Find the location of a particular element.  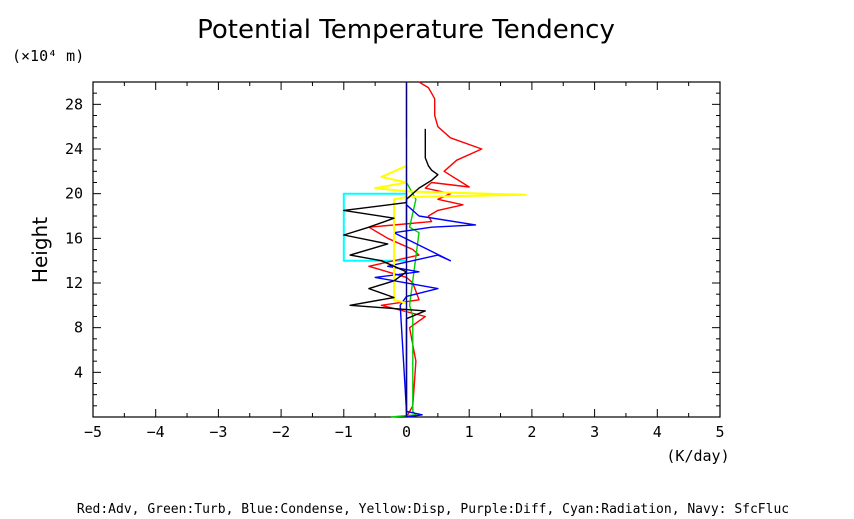

series-layer is located at coordinates (434, 249).